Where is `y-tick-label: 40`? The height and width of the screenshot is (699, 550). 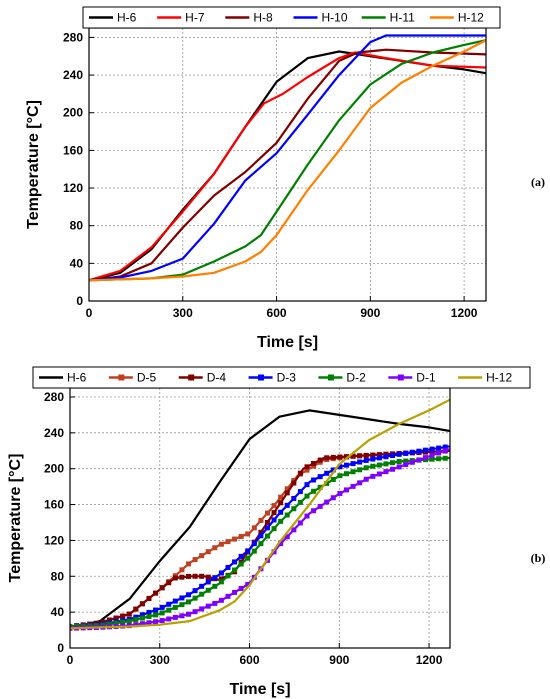
y-tick-label: 40 is located at coordinates (58, 612).